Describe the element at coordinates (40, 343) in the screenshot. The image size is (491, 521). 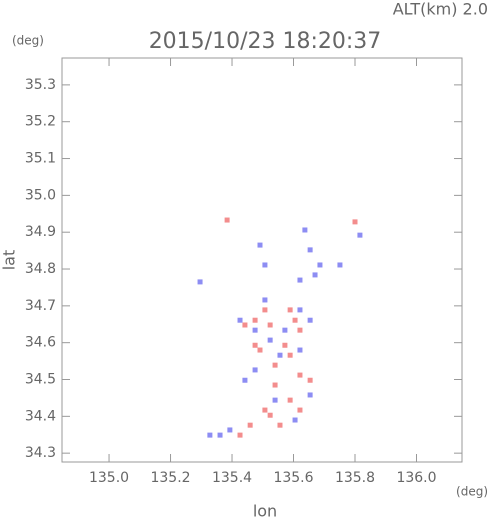
I see `y-tick-label: 34.6` at that location.